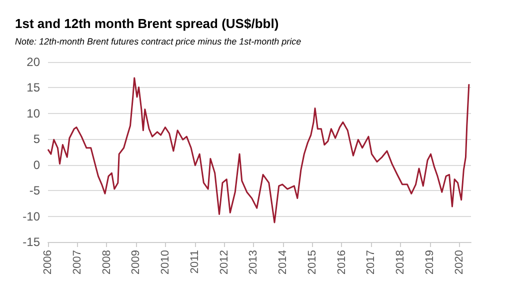 The width and height of the screenshot is (529, 302). Describe the element at coordinates (36, 165) in the screenshot. I see `y-tick-label: 0` at that location.